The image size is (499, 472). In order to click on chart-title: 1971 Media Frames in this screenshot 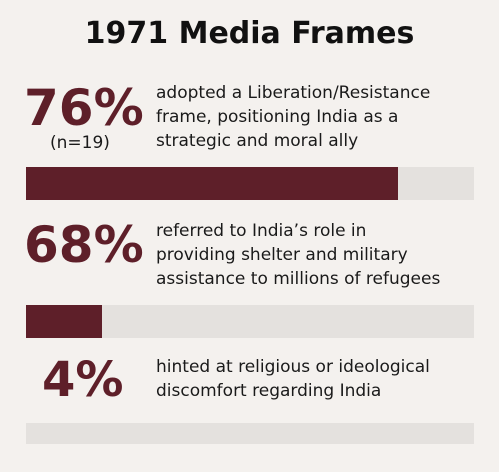, I will do `click(249, 33)`.